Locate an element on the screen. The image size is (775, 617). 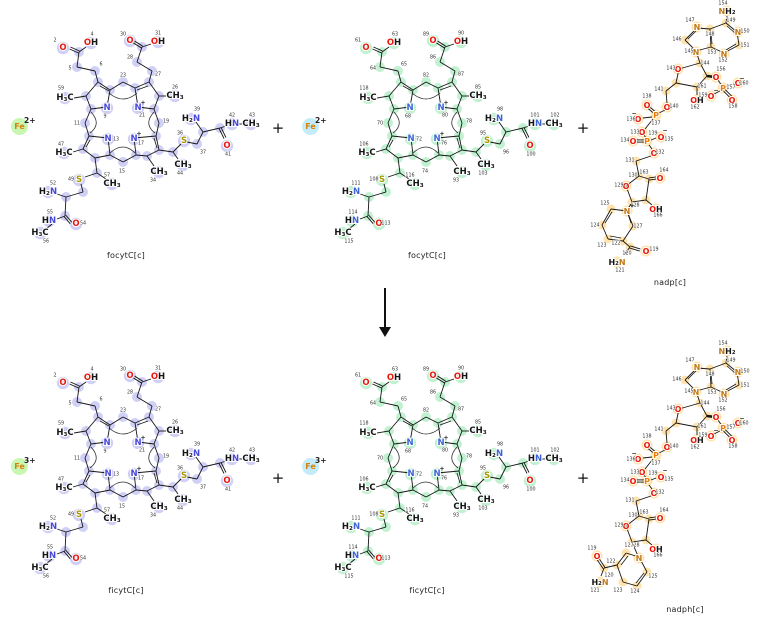
svg-text: 85 is located at coordinates (478, 88).